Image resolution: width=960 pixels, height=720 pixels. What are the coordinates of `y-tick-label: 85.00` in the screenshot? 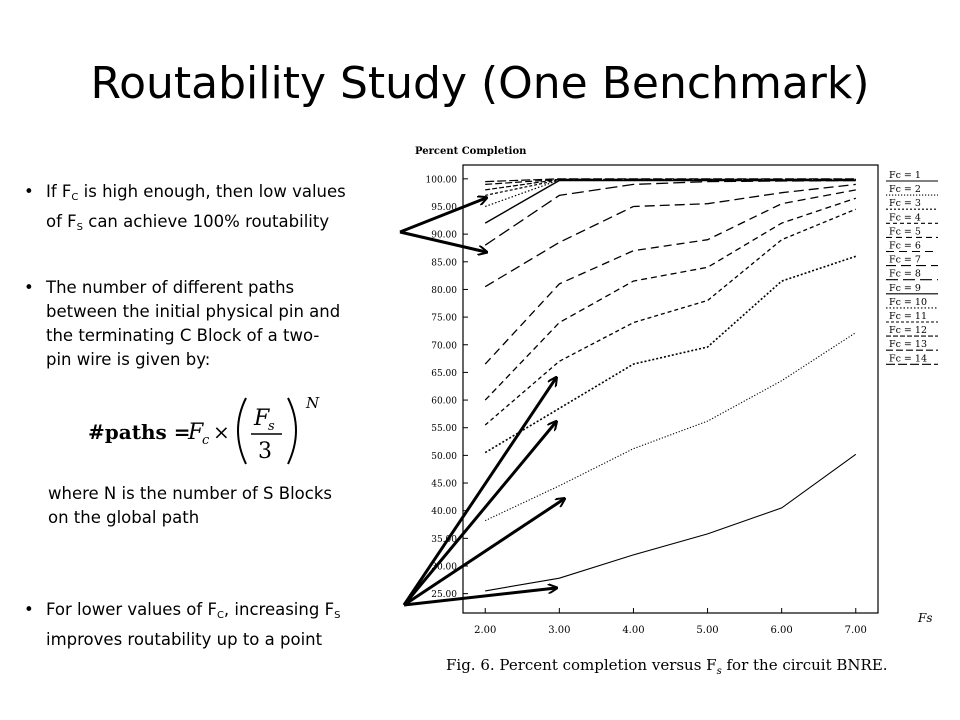 It's located at (444, 263).